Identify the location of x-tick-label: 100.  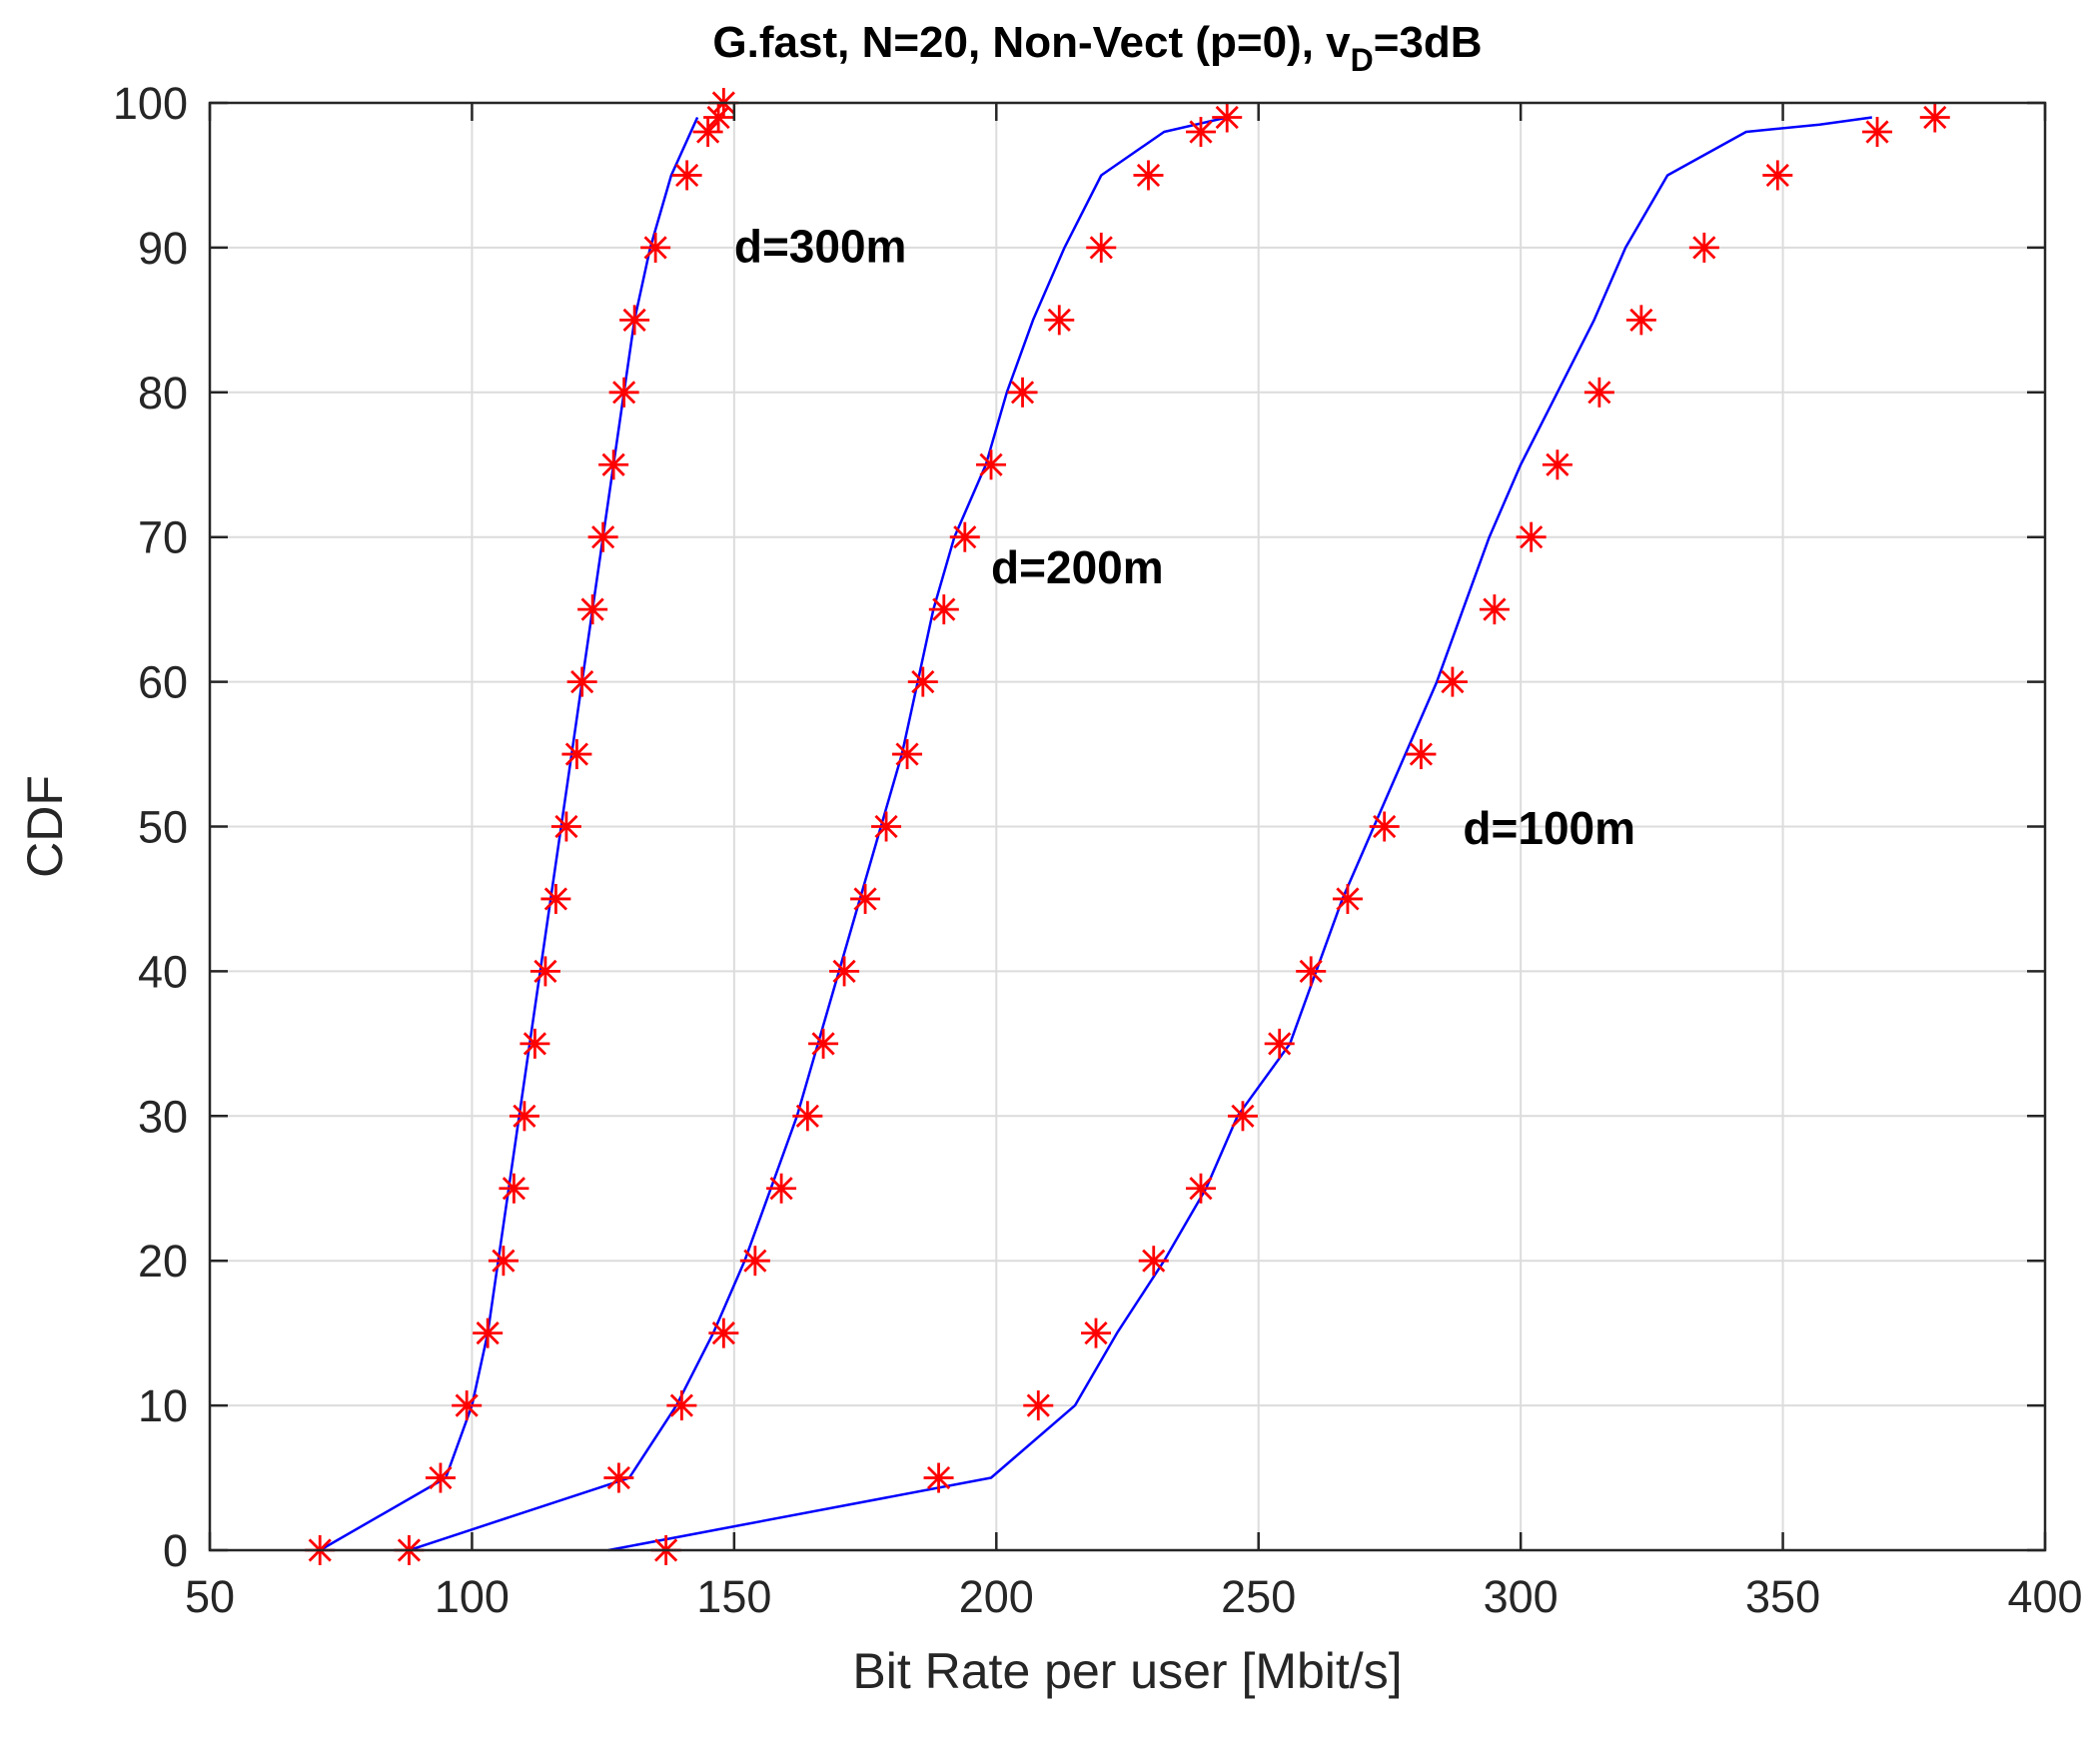
(473, 1596).